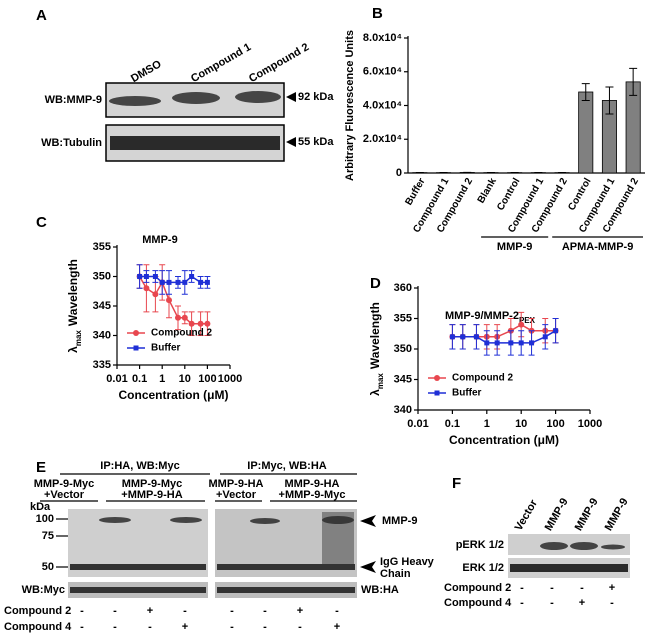  Describe the element at coordinates (236, 495) in the screenshot. I see `lane-label: +Vector` at that location.